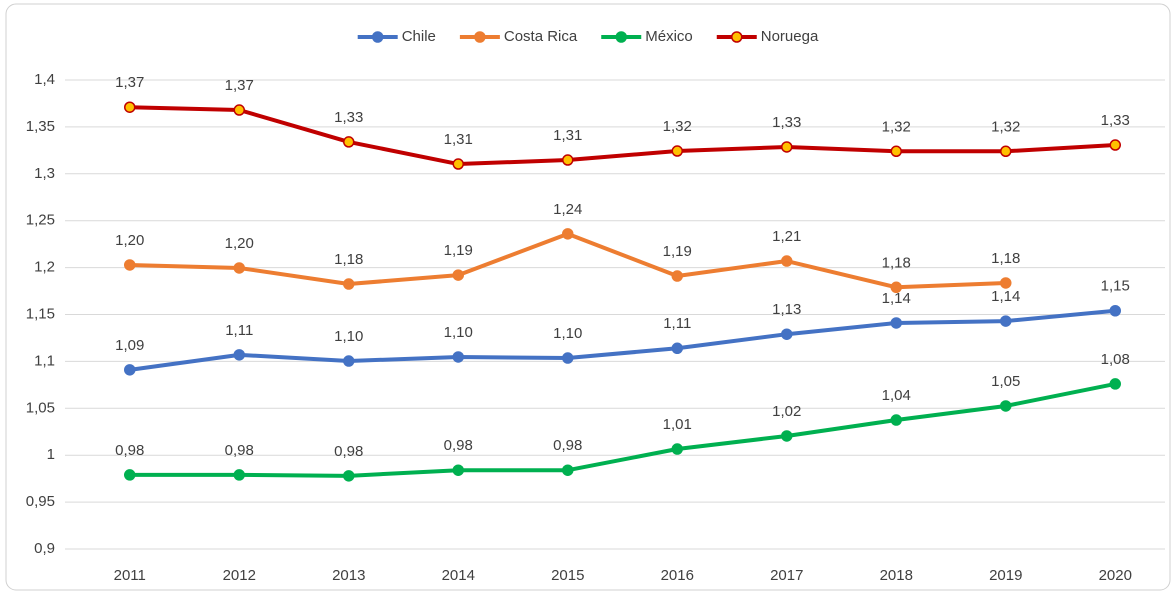 The height and width of the screenshot is (594, 1176). Describe the element at coordinates (786, 236) in the screenshot. I see `data-label: 1,21` at that location.